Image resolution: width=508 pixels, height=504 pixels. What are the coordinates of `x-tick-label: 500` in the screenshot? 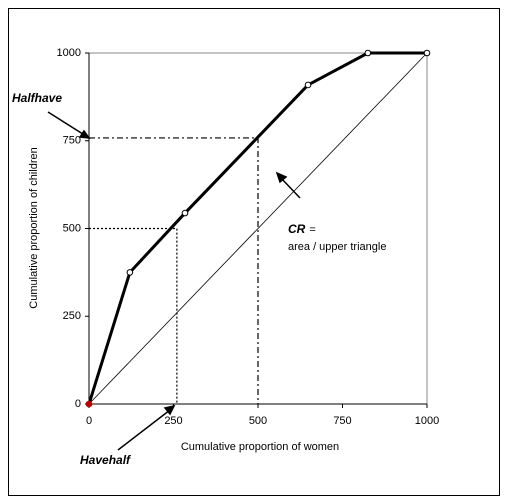 It's located at (258, 421).